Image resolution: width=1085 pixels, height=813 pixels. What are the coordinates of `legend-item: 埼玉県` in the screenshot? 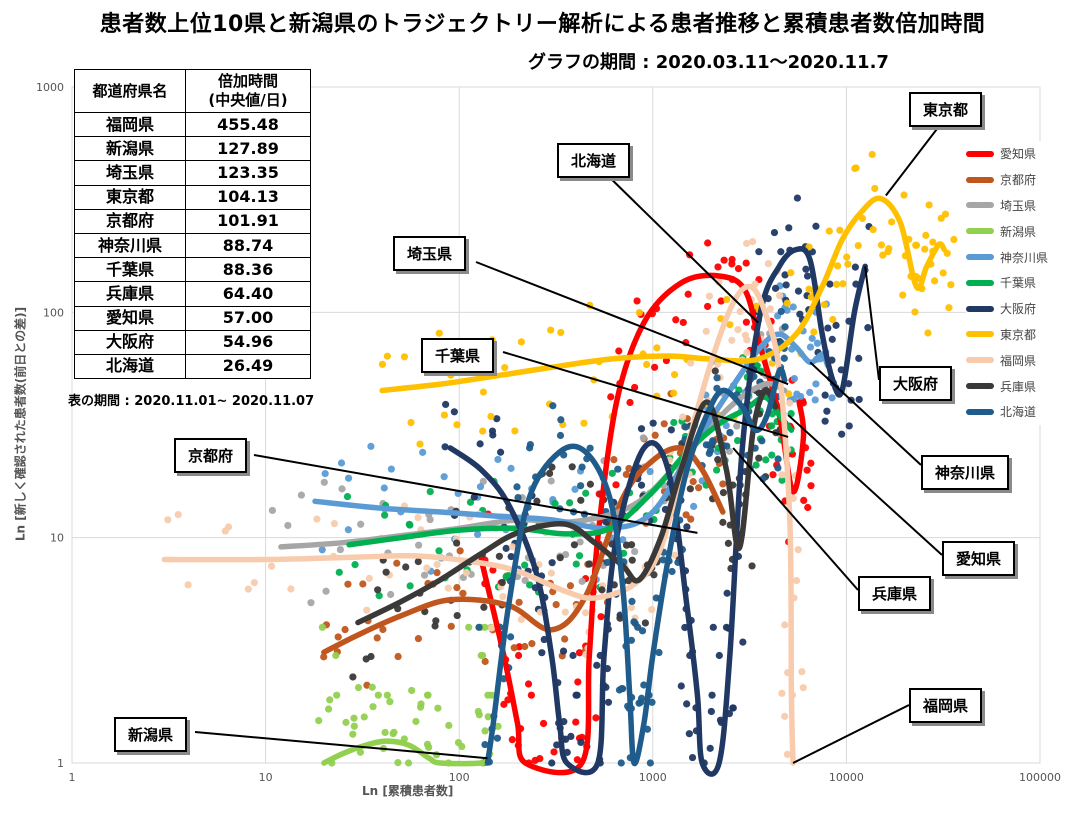 It's located at (1007, 206).